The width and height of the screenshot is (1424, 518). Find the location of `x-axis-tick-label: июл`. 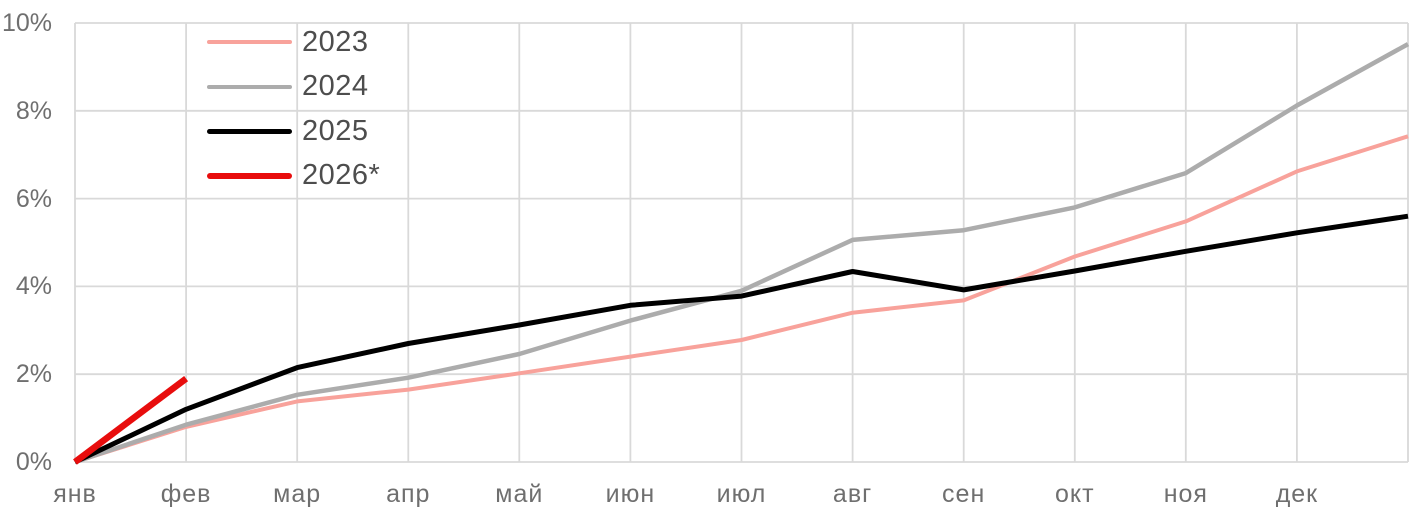

x-axis-tick-label: июл is located at coordinates (741, 494).